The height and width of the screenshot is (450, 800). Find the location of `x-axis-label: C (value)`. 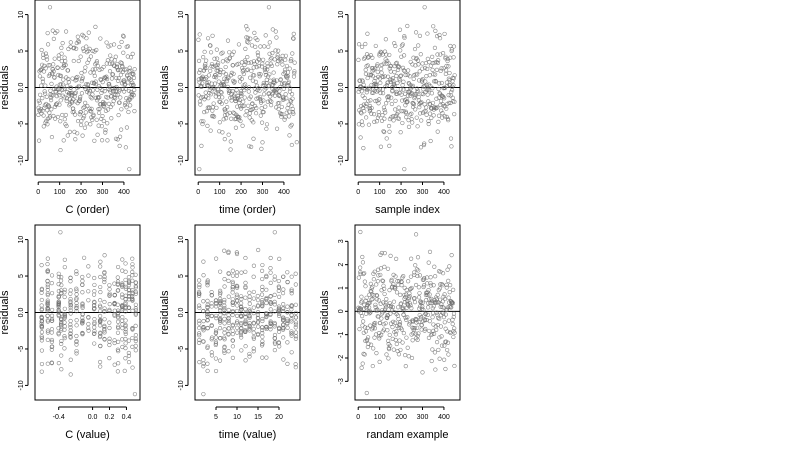

x-axis-label: C (value) is located at coordinates (87, 435).